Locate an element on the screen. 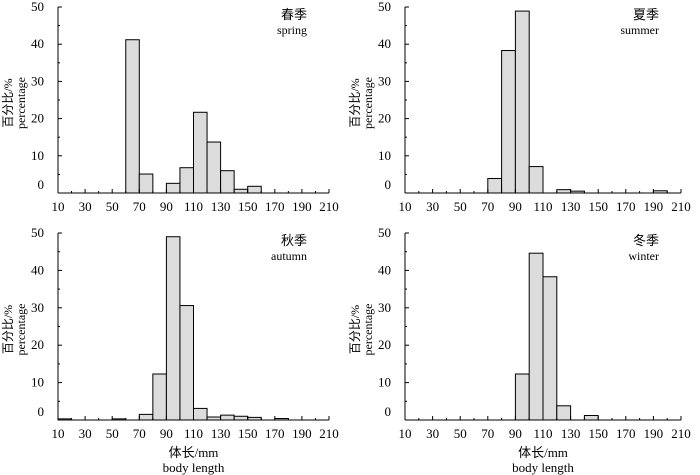 The height and width of the screenshot is (475, 700). y-axis-label-en: percentage is located at coordinates (368, 103).